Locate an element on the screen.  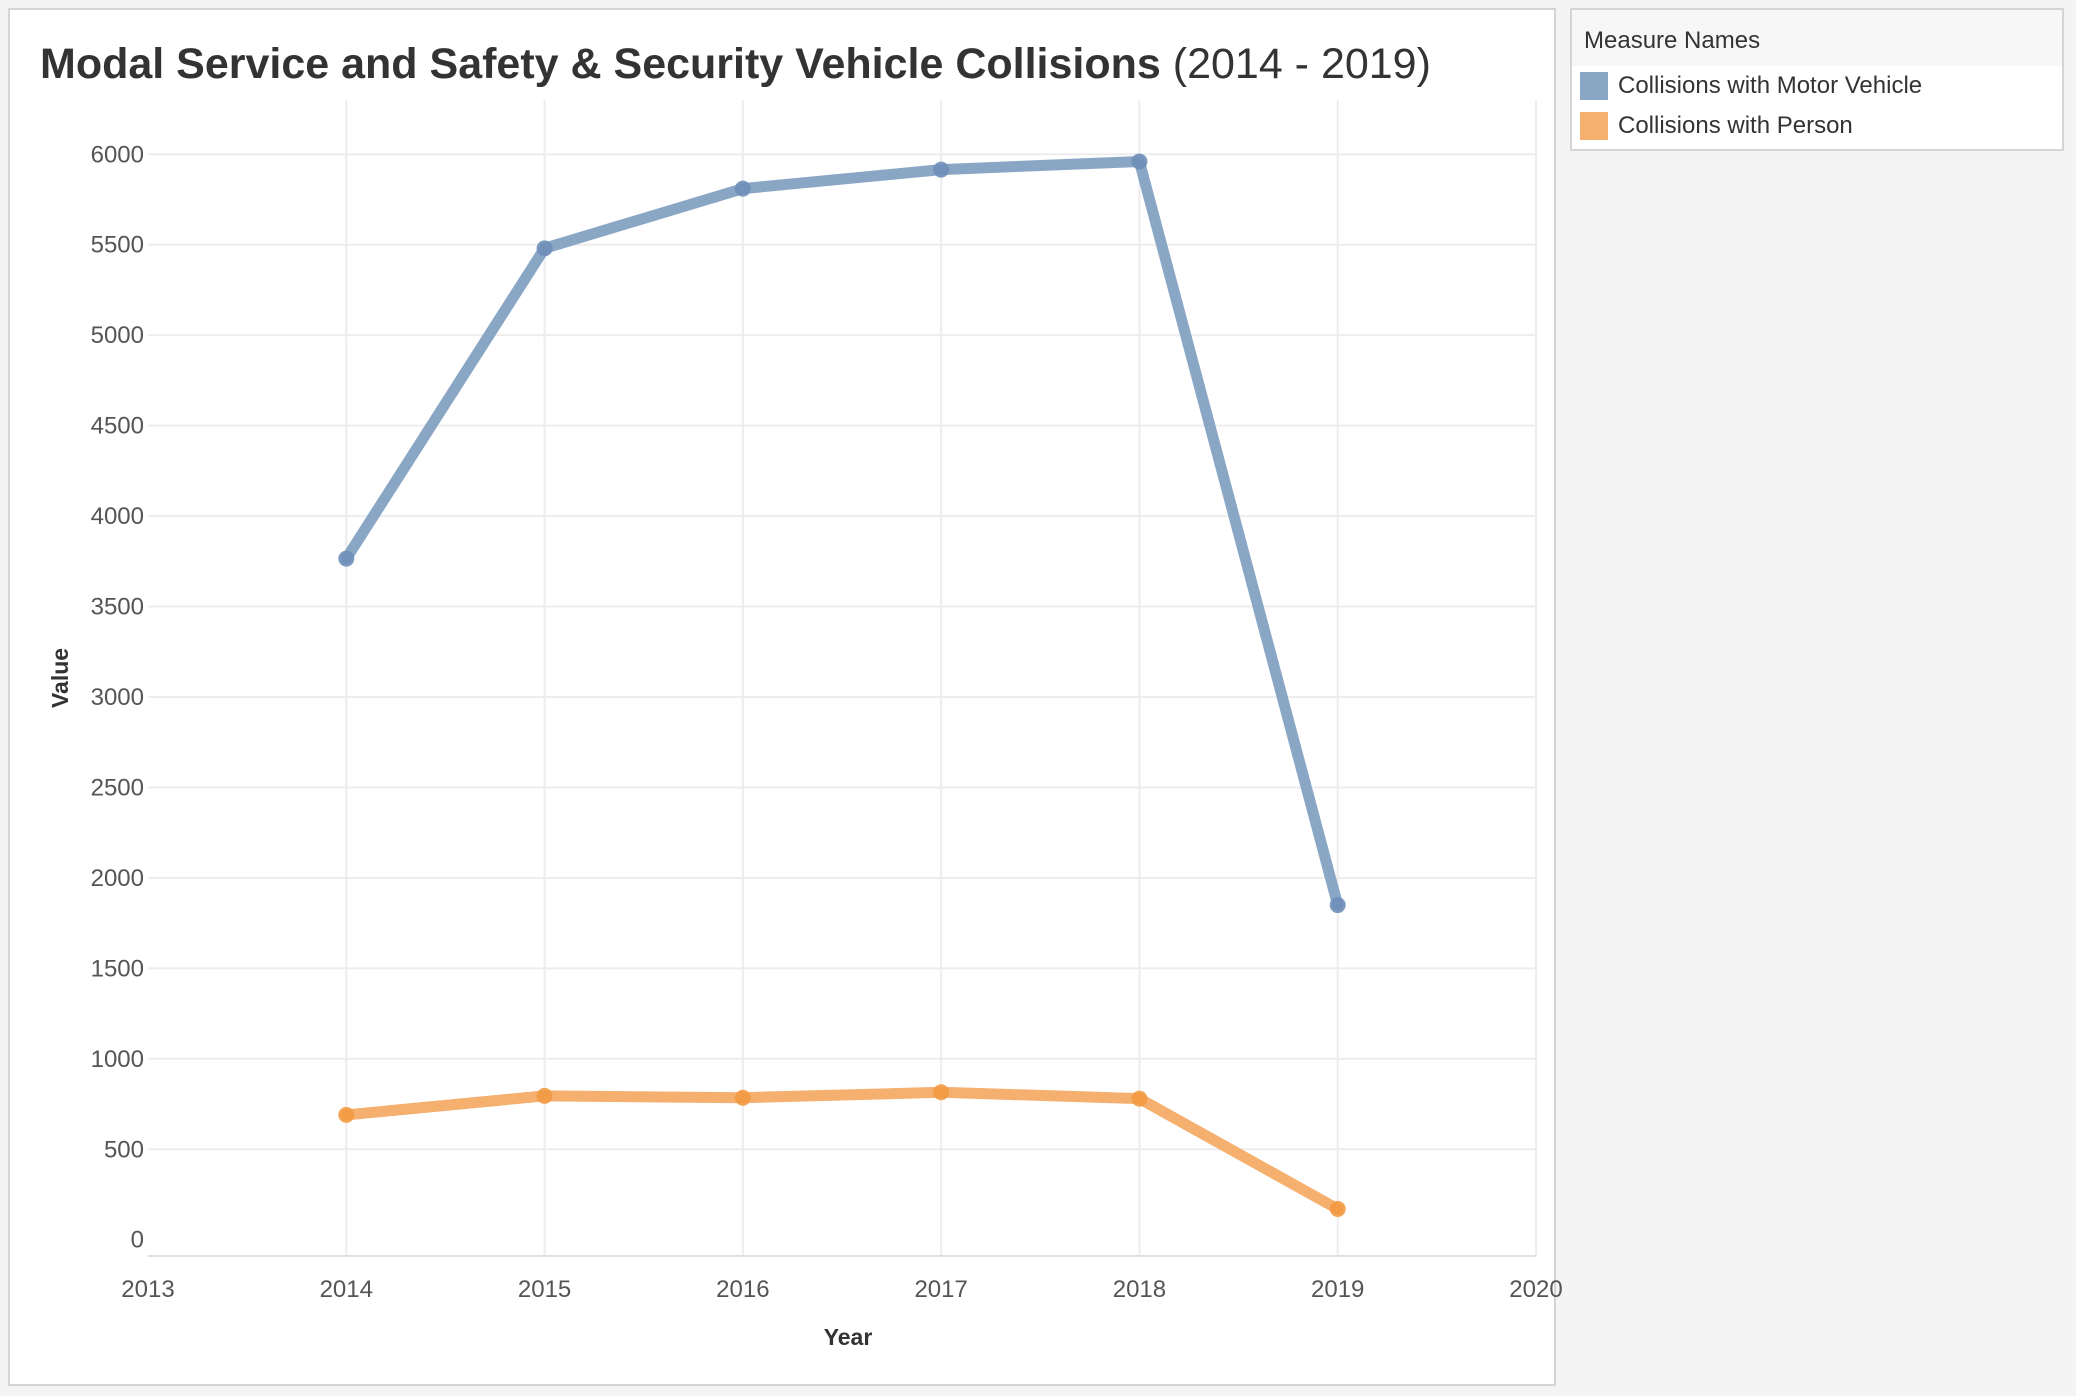
legend-item-person: Collisions with Person is located at coordinates (1817, 126).